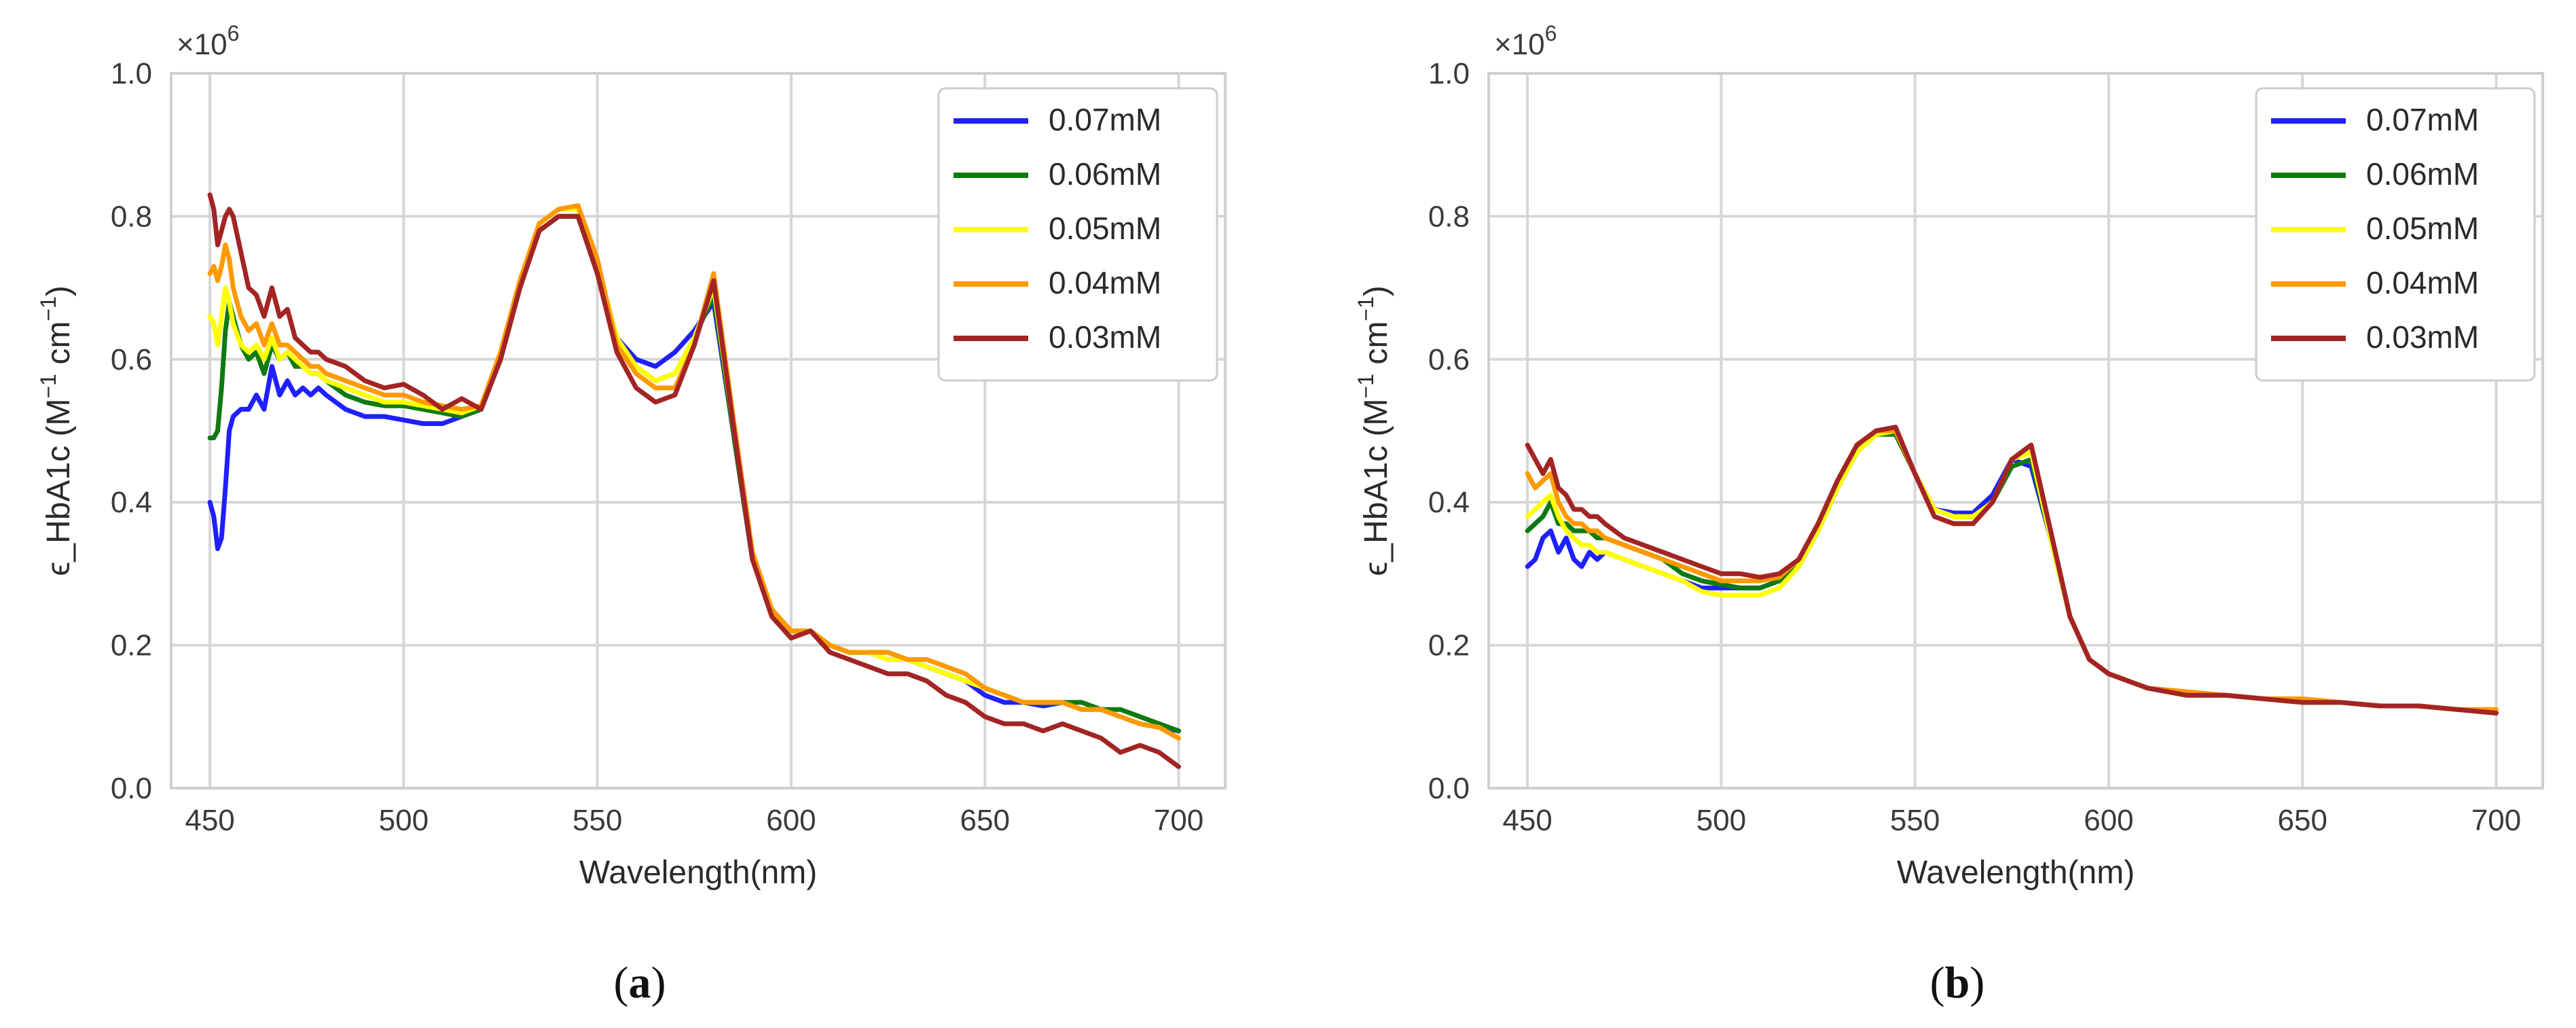 The image size is (2576, 1028). What do you see at coordinates (131, 502) in the screenshot?
I see `panel-a-y-tick-label: 0.4` at bounding box center [131, 502].